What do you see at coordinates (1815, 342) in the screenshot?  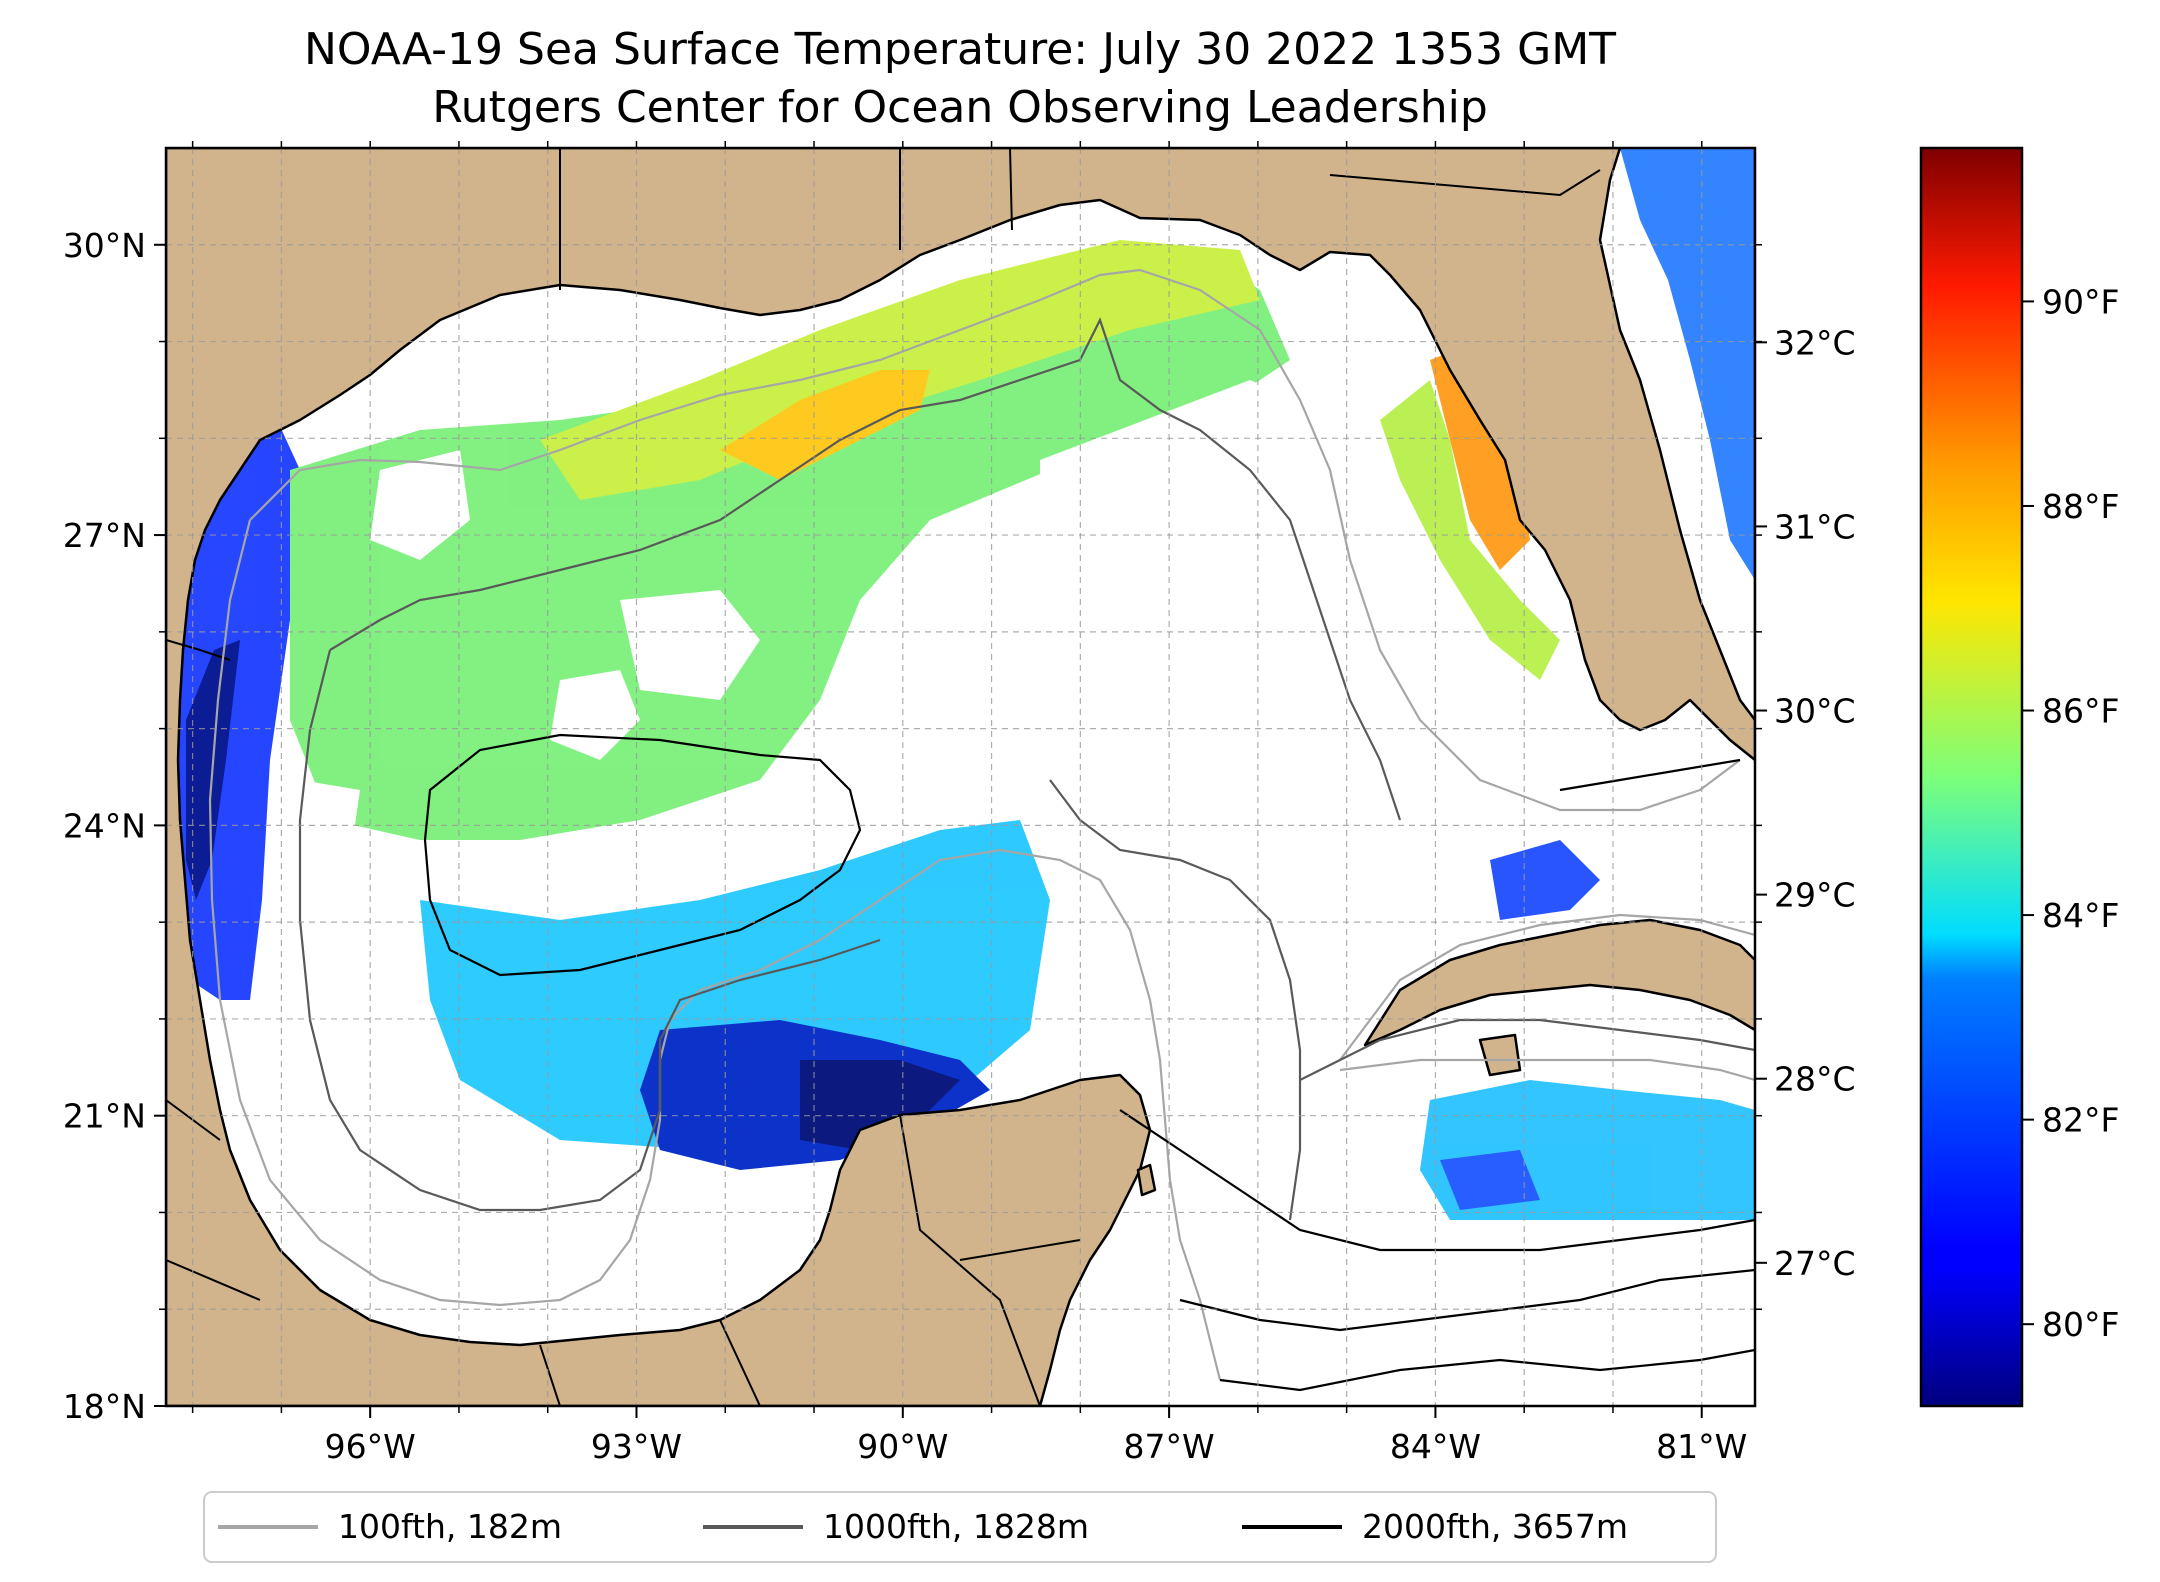 I see `celsius-tick-label: 32°C` at bounding box center [1815, 342].